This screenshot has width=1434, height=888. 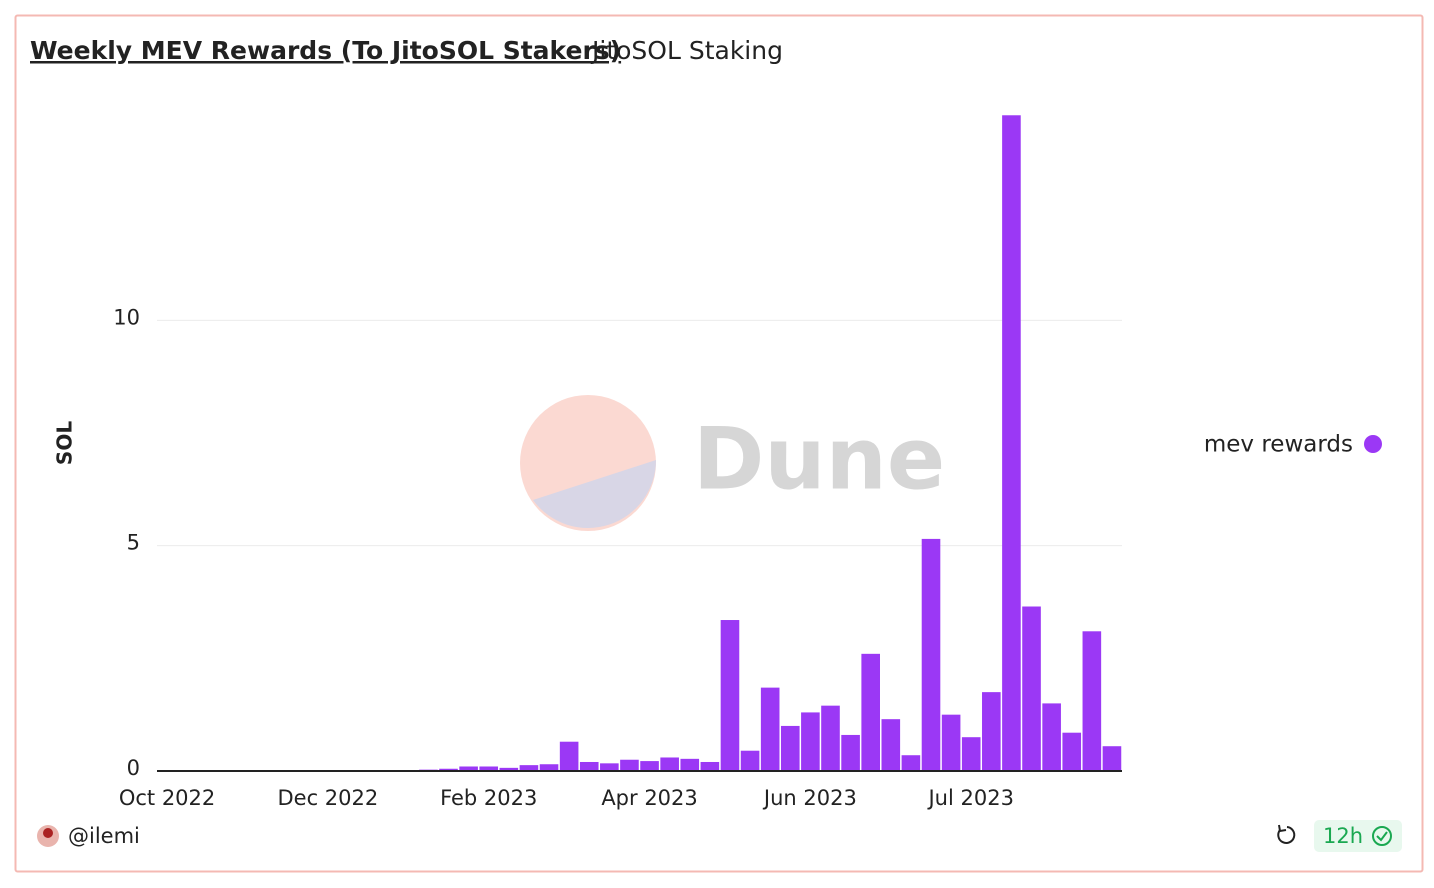 I want to click on author: @ilemi, so click(x=88, y=836).